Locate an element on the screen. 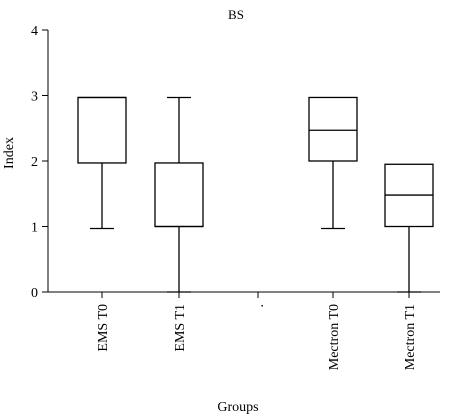  box-mectron-t0 is located at coordinates (333, 163).